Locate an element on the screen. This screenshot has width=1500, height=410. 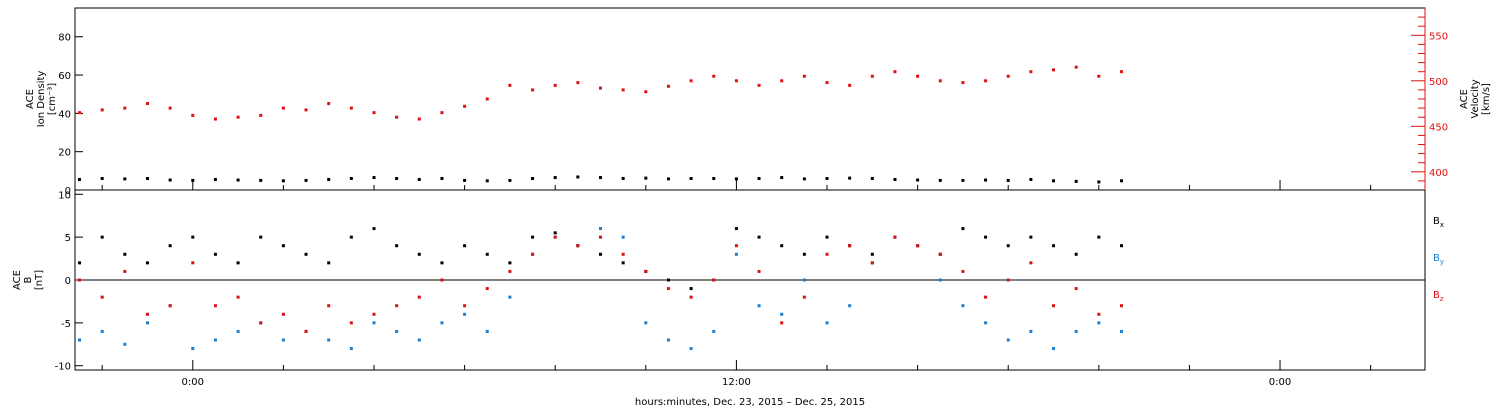
x-tick-label: 12:00 is located at coordinates (736, 382).